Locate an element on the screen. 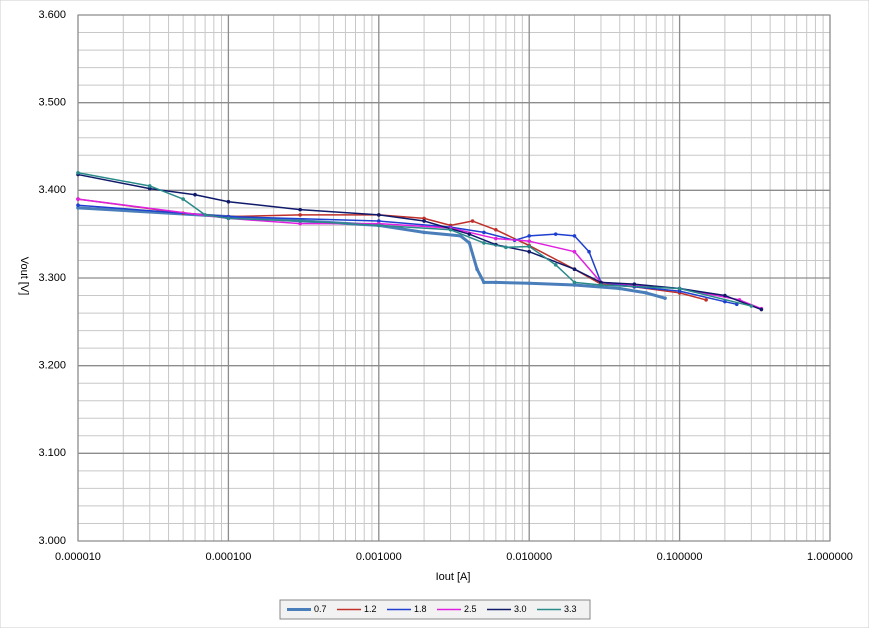  x-tick-label: 0.001000 is located at coordinates (379, 557).